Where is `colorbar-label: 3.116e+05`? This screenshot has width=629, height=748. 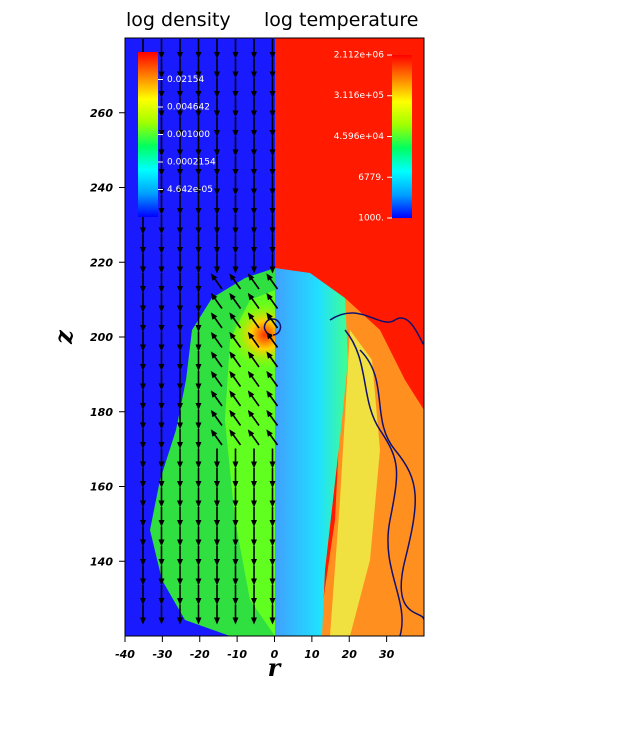 colorbar-label: 3.116e+05 is located at coordinates (359, 96).